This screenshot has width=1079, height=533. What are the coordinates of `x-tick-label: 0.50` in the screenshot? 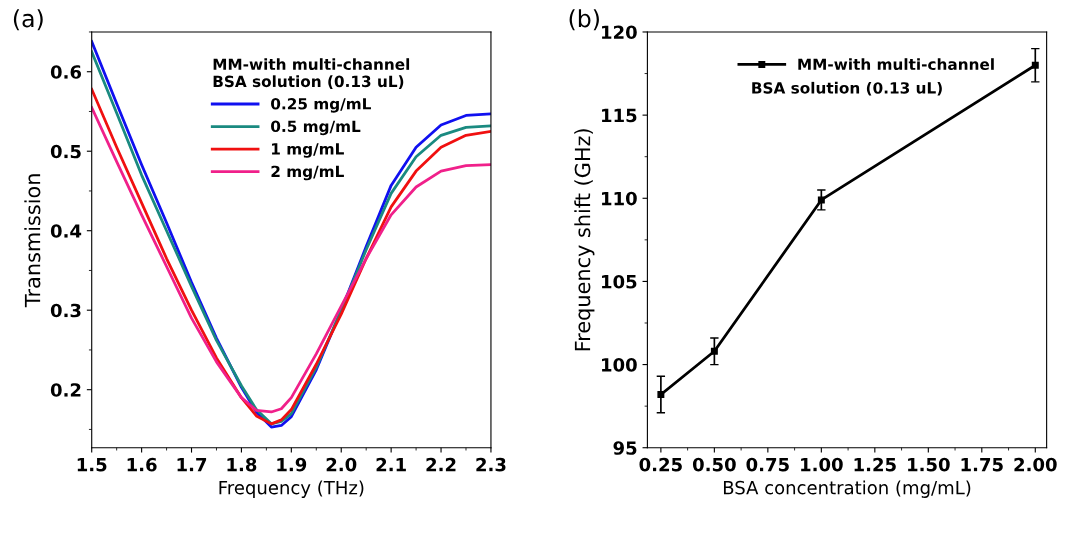 It's located at (714, 464).